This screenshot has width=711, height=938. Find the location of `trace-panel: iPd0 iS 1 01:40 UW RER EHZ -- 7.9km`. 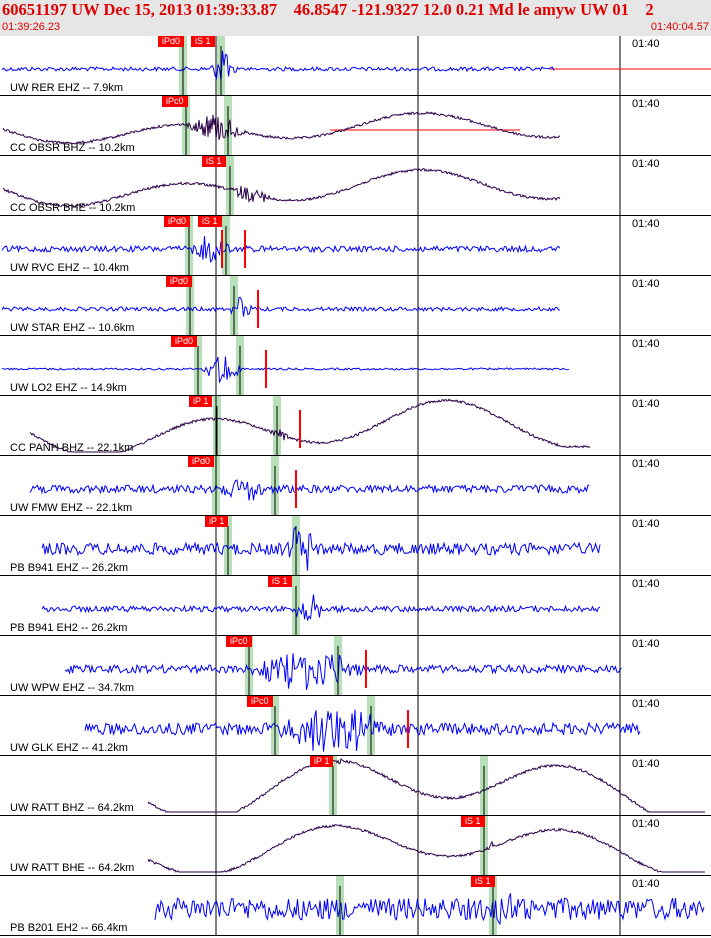

trace-panel: iPd0 iS 1 01:40 UW RER EHZ -- 7.9km is located at coordinates (355, 66).